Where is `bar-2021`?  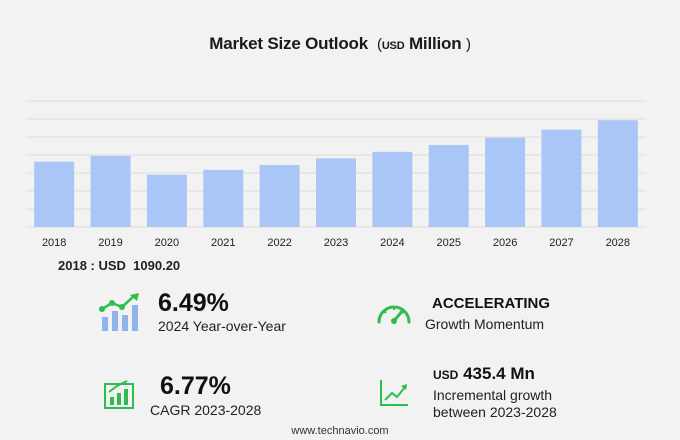
bar-2021 is located at coordinates (223, 198).